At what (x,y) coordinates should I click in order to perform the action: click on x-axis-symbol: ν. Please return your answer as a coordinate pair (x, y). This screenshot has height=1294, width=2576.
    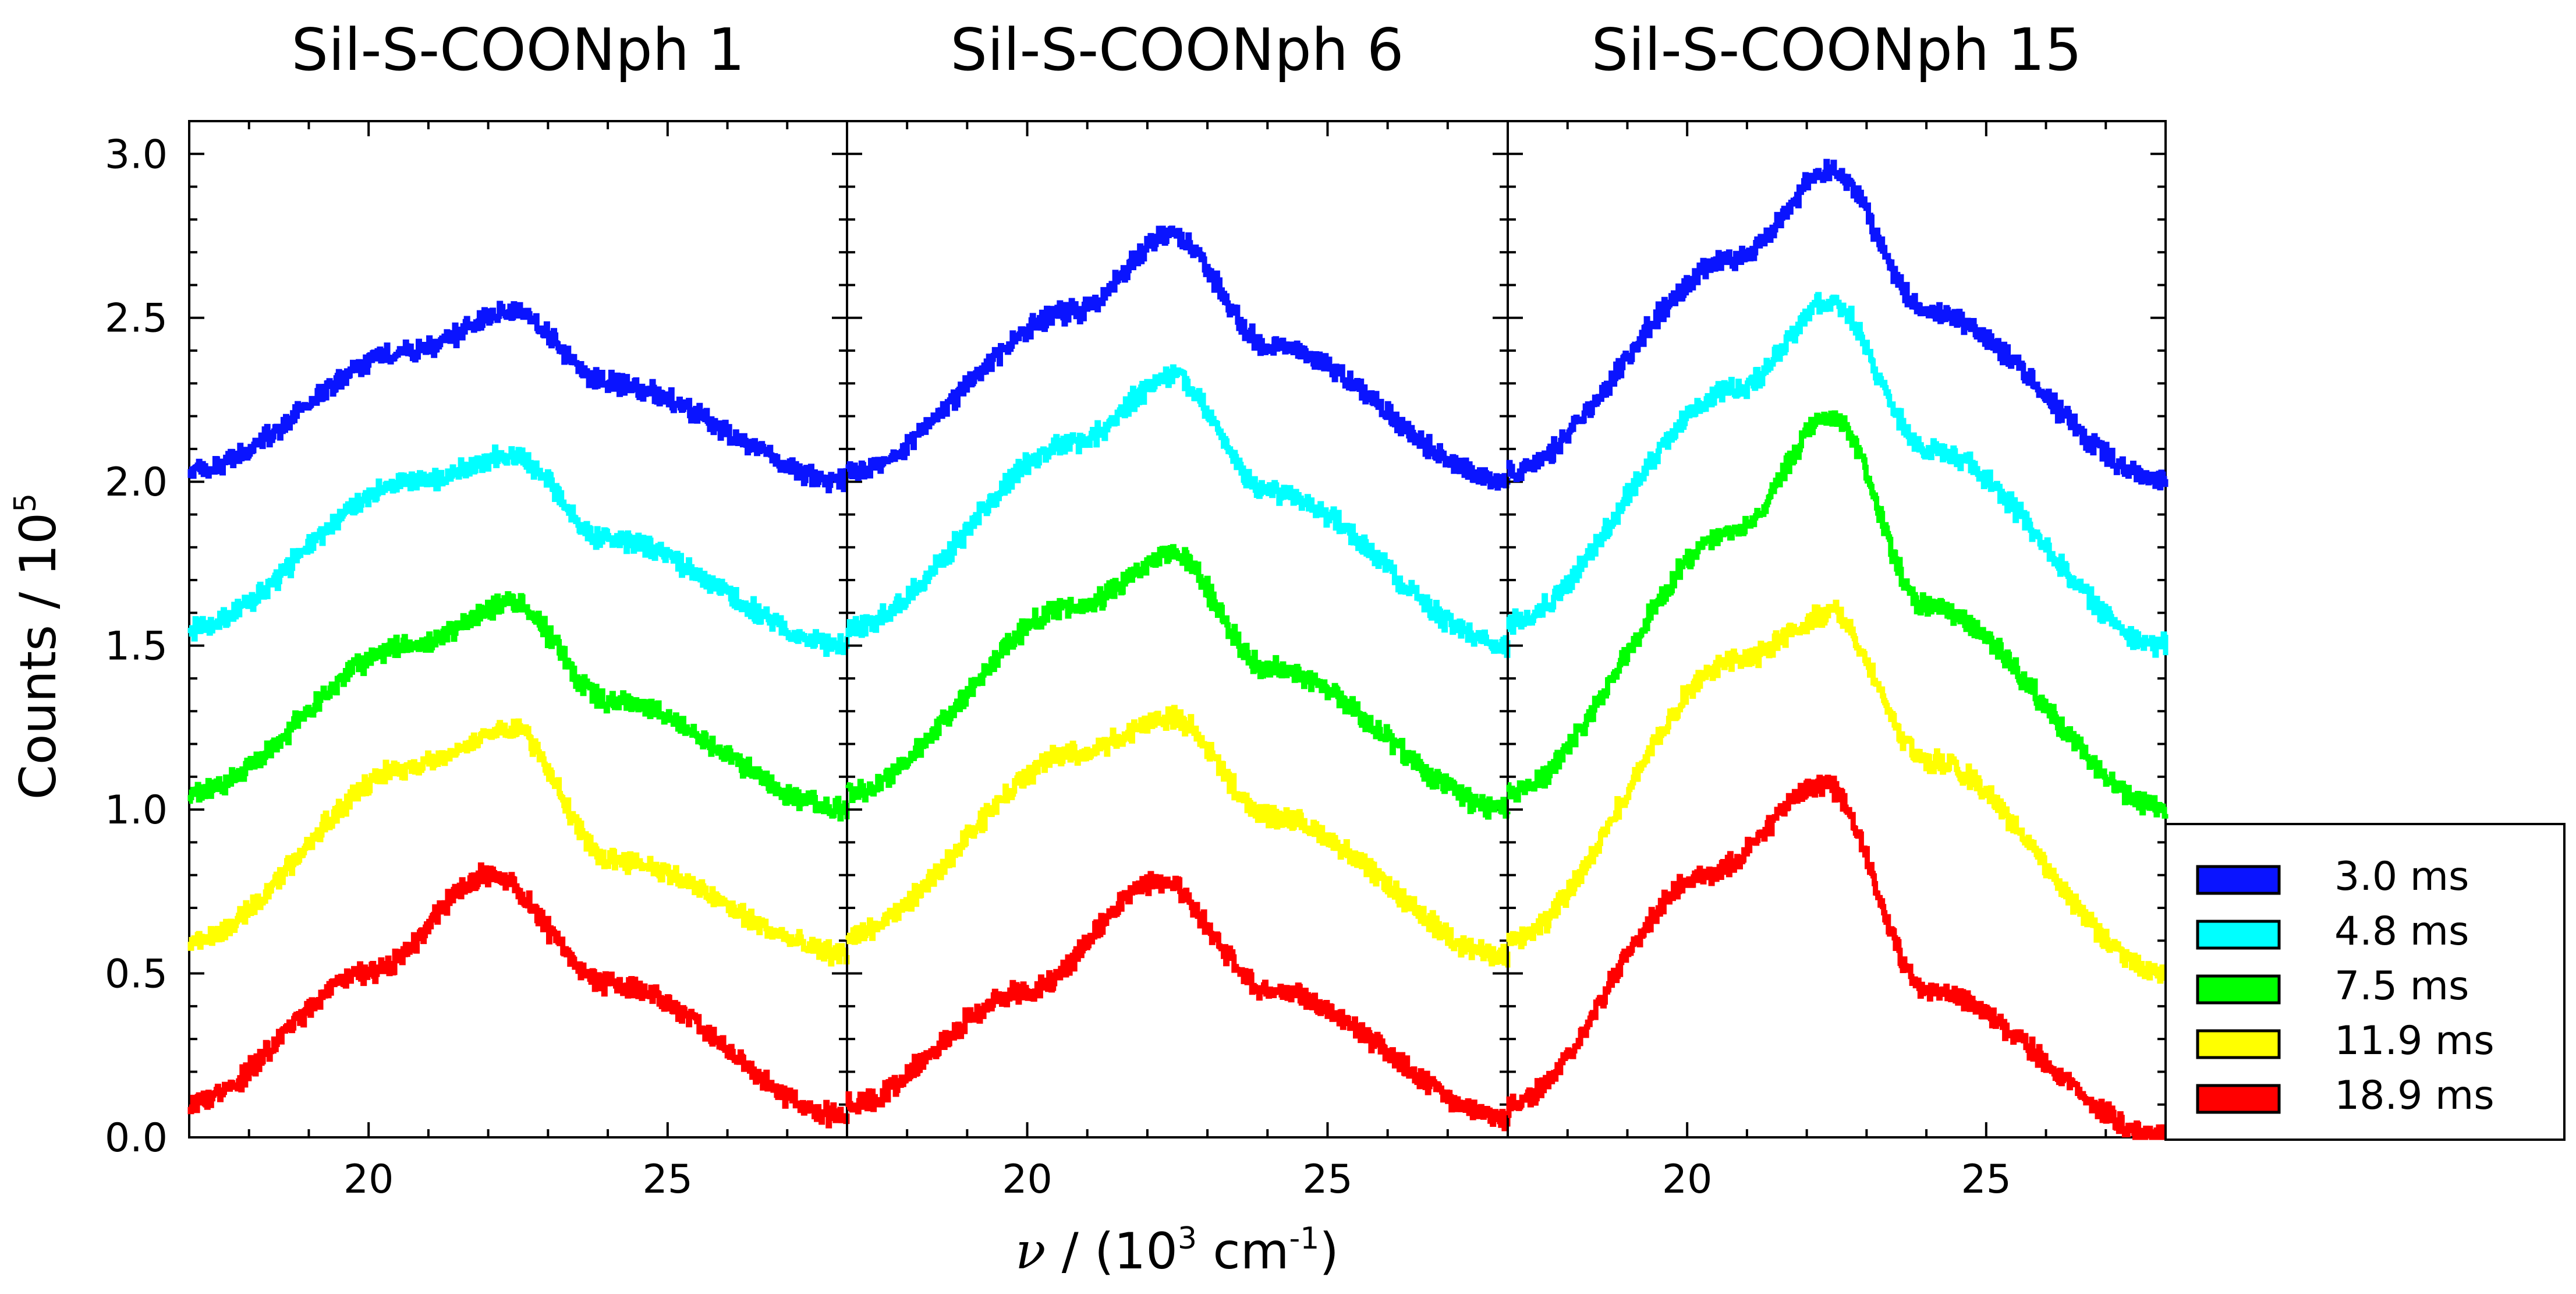
    Looking at the image, I should click on (1030, 1251).